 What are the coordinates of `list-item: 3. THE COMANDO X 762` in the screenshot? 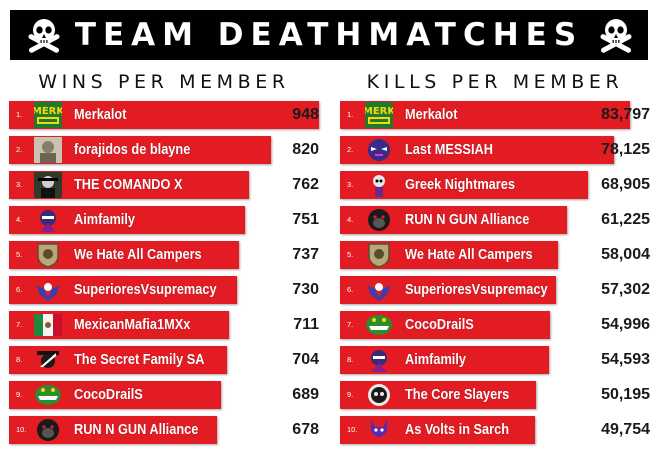 It's located at (164, 185).